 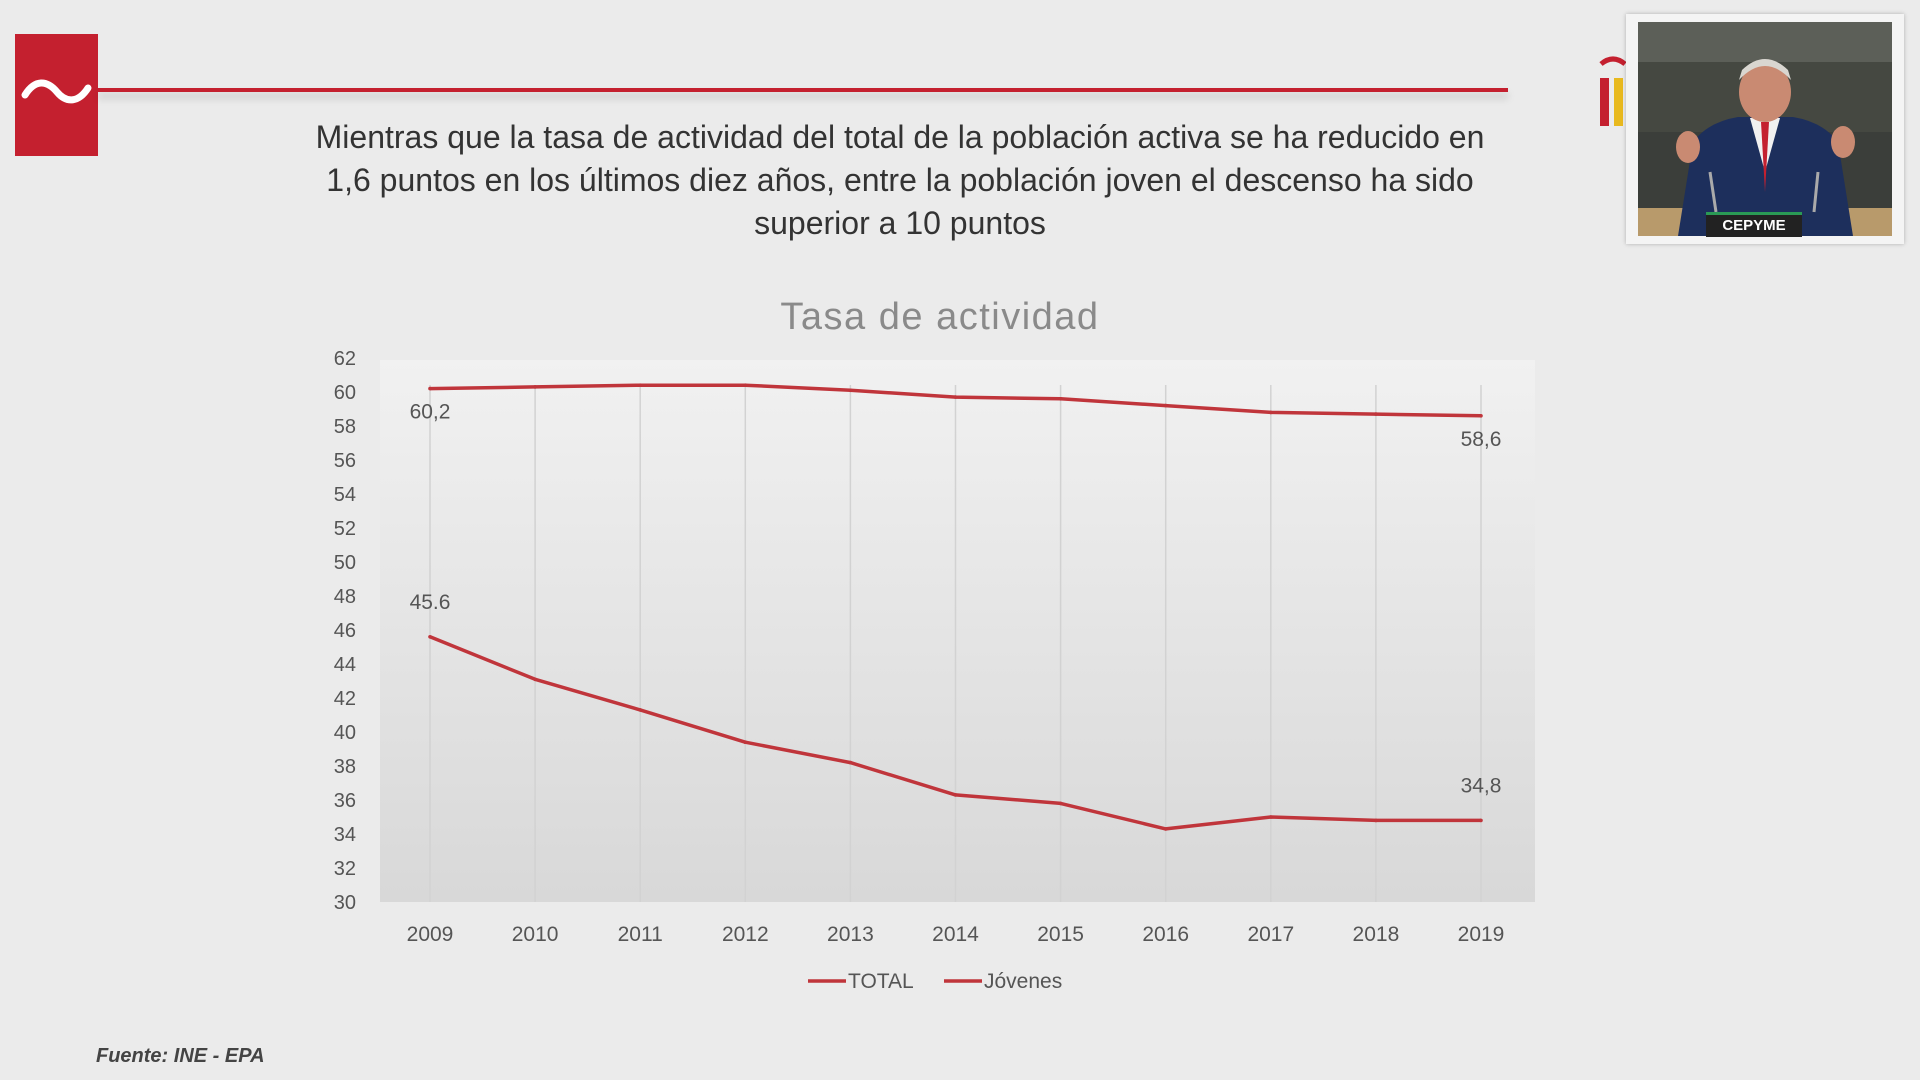 I want to click on source-note: Fuente: INE - EPA, so click(x=180, y=1056).